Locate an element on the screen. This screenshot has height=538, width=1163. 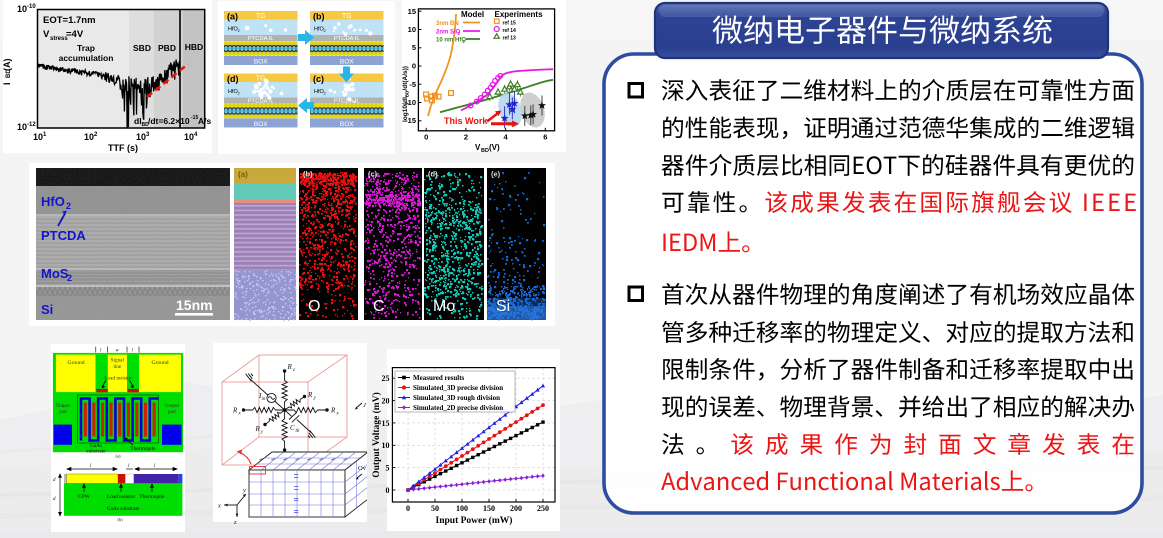
svg-text: (e) is located at coordinates (496, 174).